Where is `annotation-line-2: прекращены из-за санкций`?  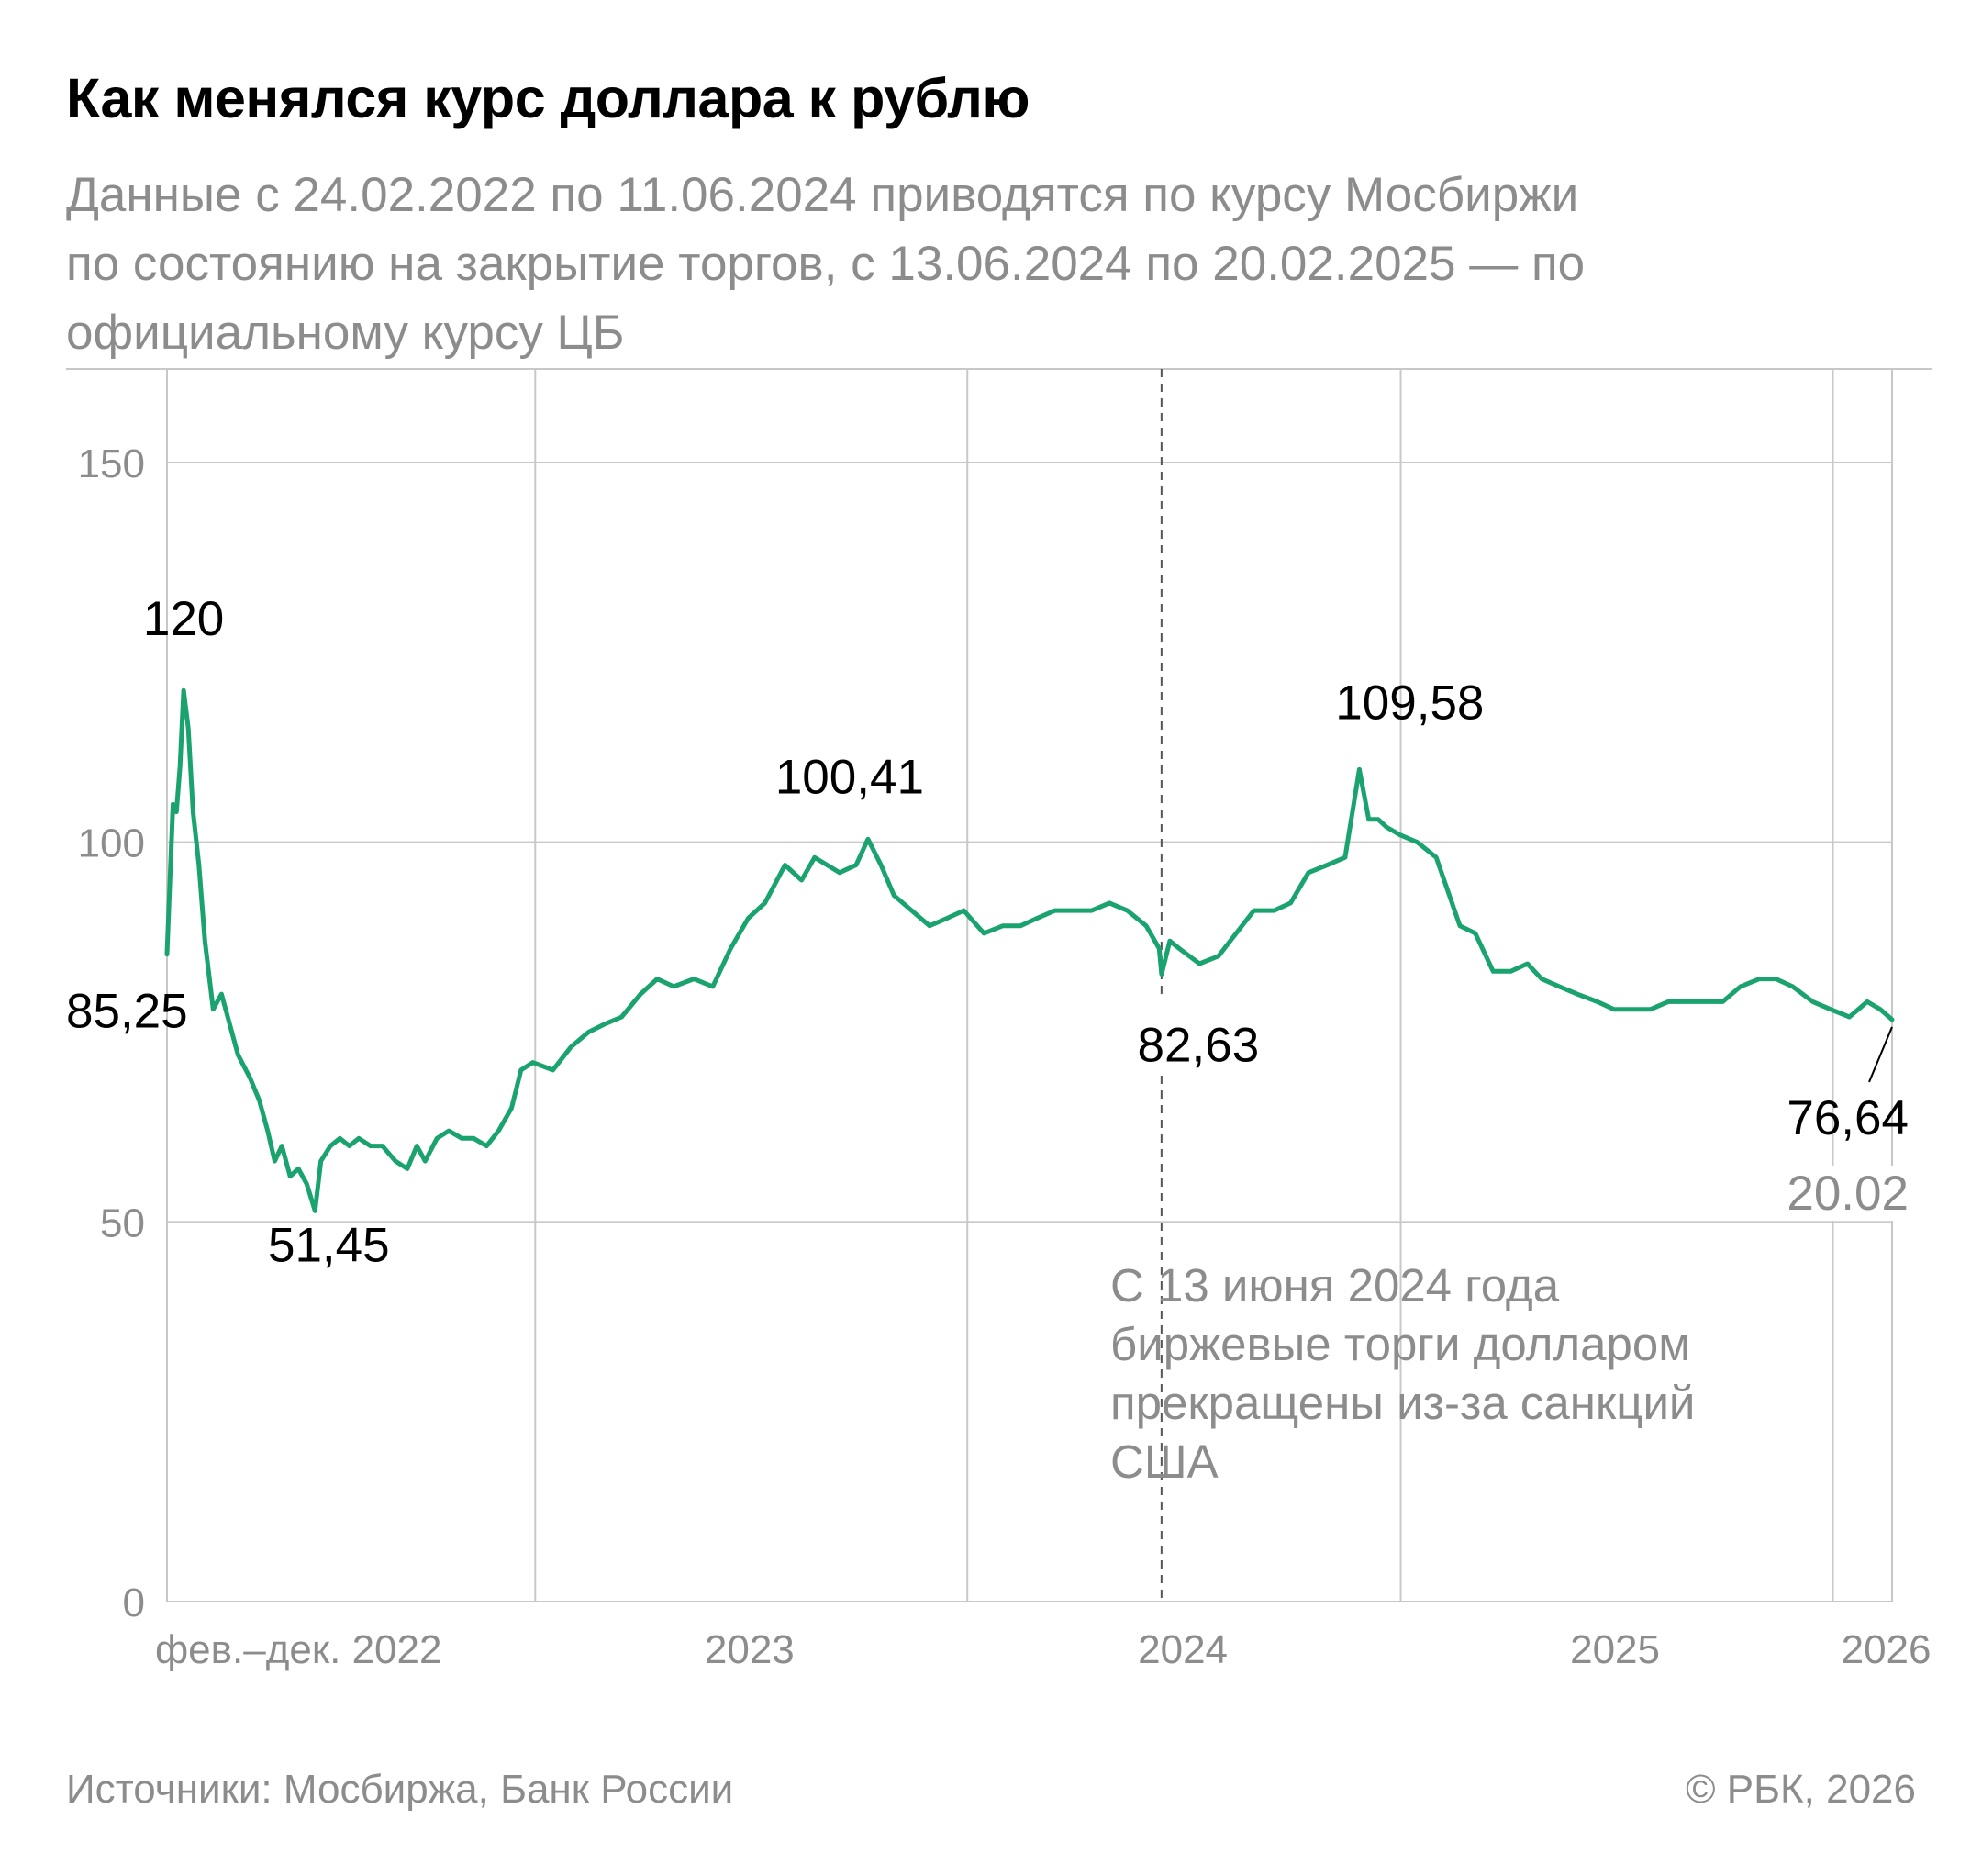 annotation-line-2: прекращены из-за санкций is located at coordinates (1402, 1403).